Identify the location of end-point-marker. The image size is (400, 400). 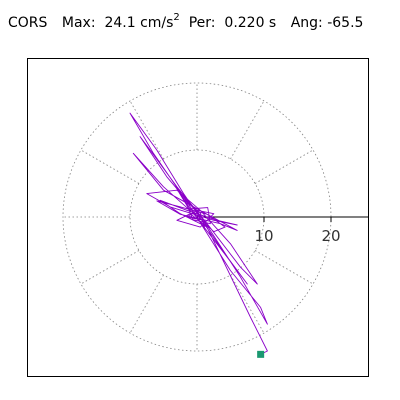
(261, 354).